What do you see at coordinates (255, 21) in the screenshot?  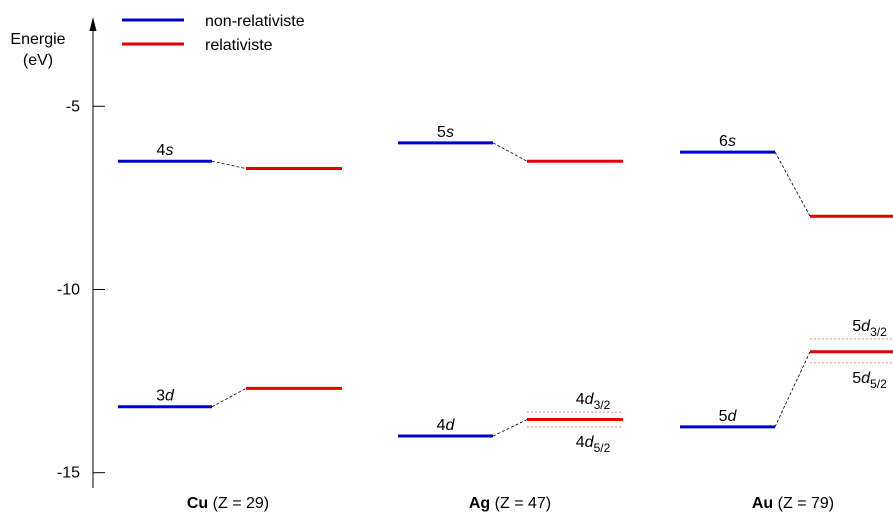 I see `legend-label-nonrel: non-relativiste` at bounding box center [255, 21].